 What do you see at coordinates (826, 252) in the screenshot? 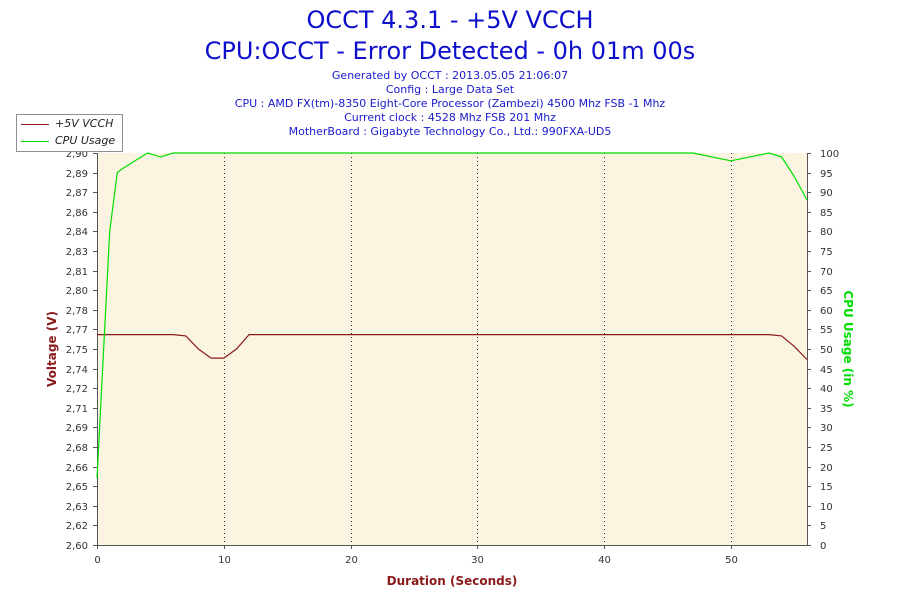
I see `y-right-tick-label: 75` at bounding box center [826, 252].